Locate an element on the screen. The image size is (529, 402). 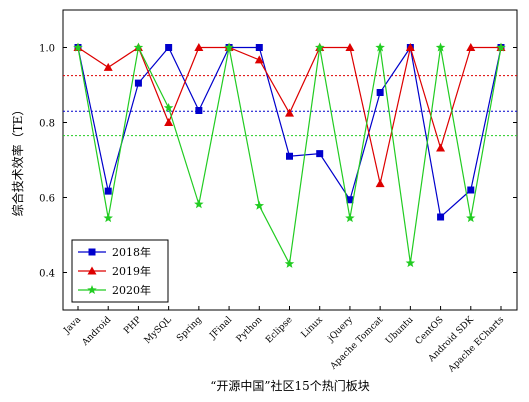
x-tick-label: jQuery is located at coordinates (341, 329).